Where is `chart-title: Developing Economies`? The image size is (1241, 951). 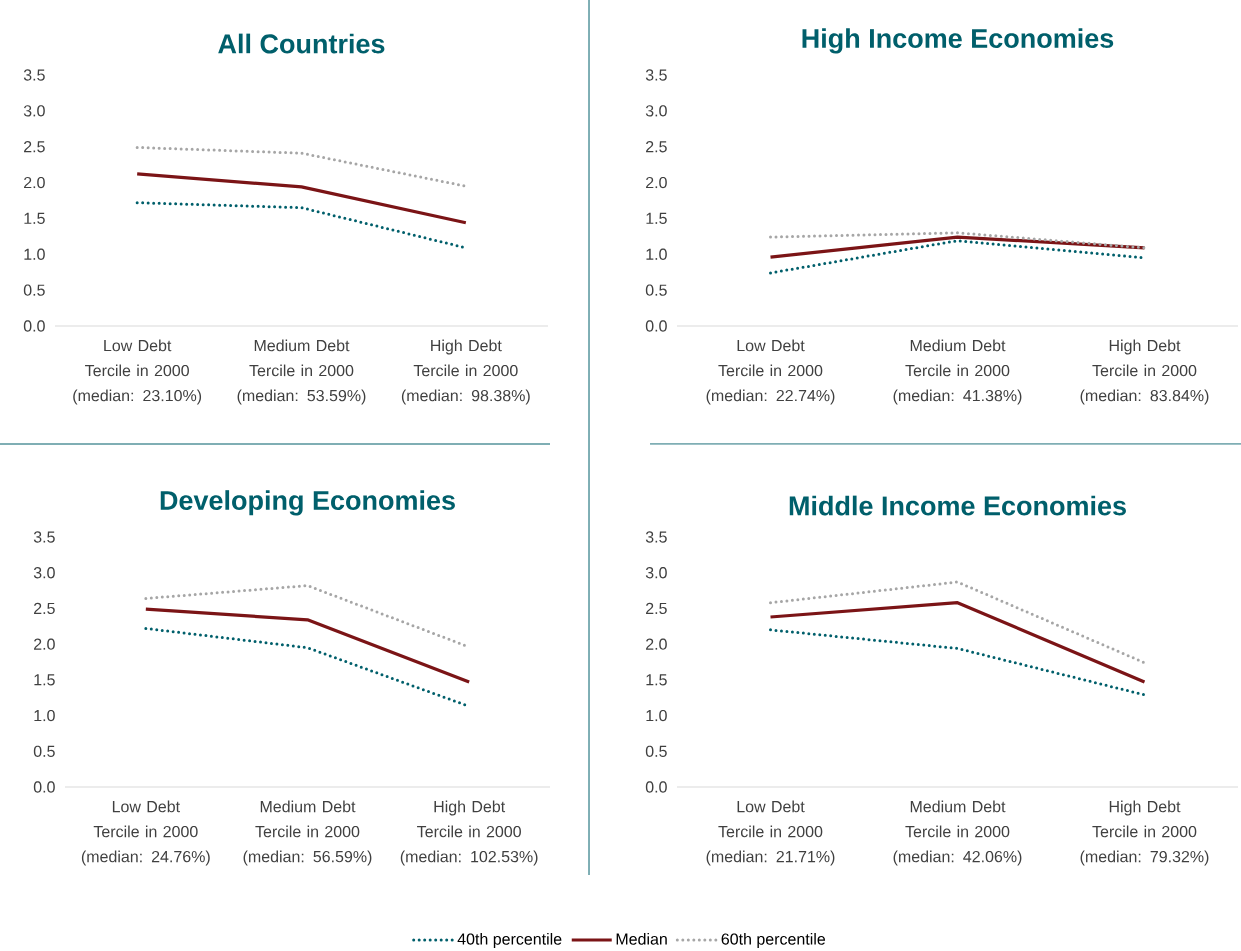
chart-title: Developing Economies is located at coordinates (307, 503).